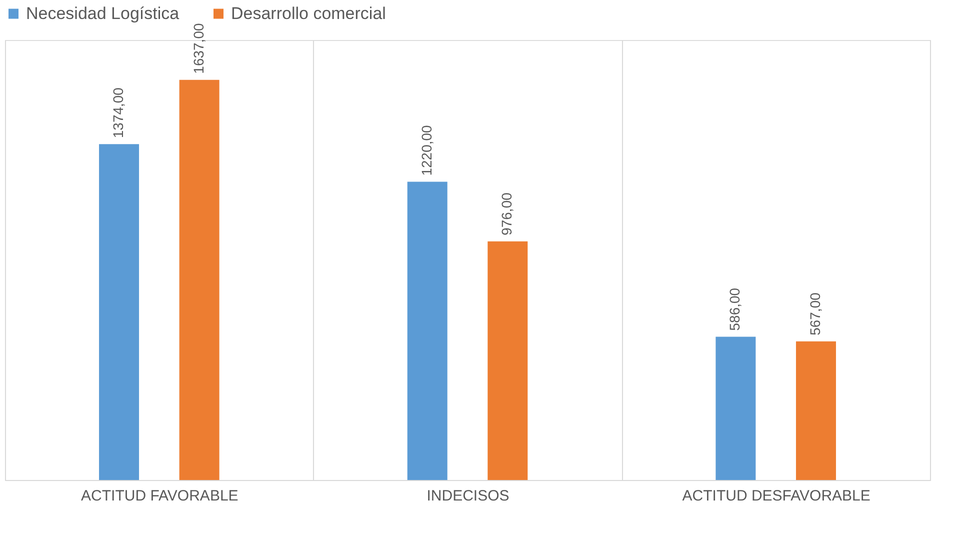  Describe the element at coordinates (118, 112) in the screenshot. I see `data-label: 1374,00` at that location.